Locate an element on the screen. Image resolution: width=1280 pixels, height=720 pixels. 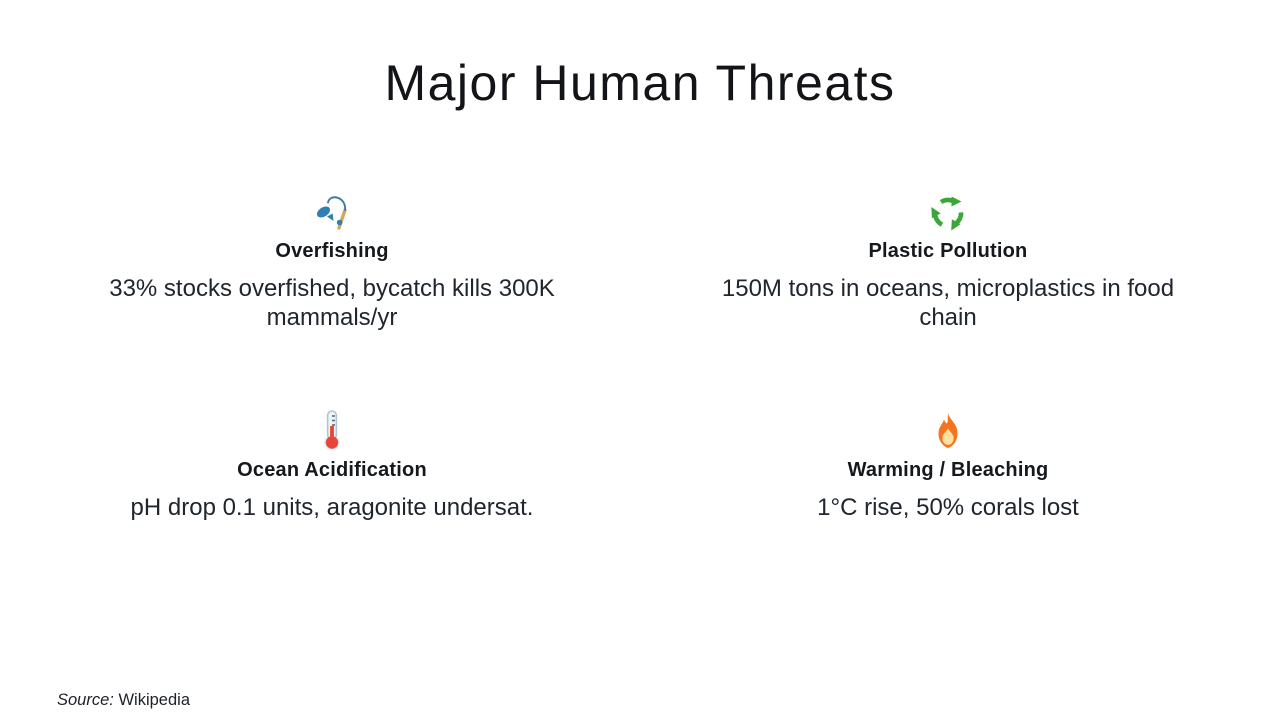
fishing-line-shape is located at coordinates (336, 203).